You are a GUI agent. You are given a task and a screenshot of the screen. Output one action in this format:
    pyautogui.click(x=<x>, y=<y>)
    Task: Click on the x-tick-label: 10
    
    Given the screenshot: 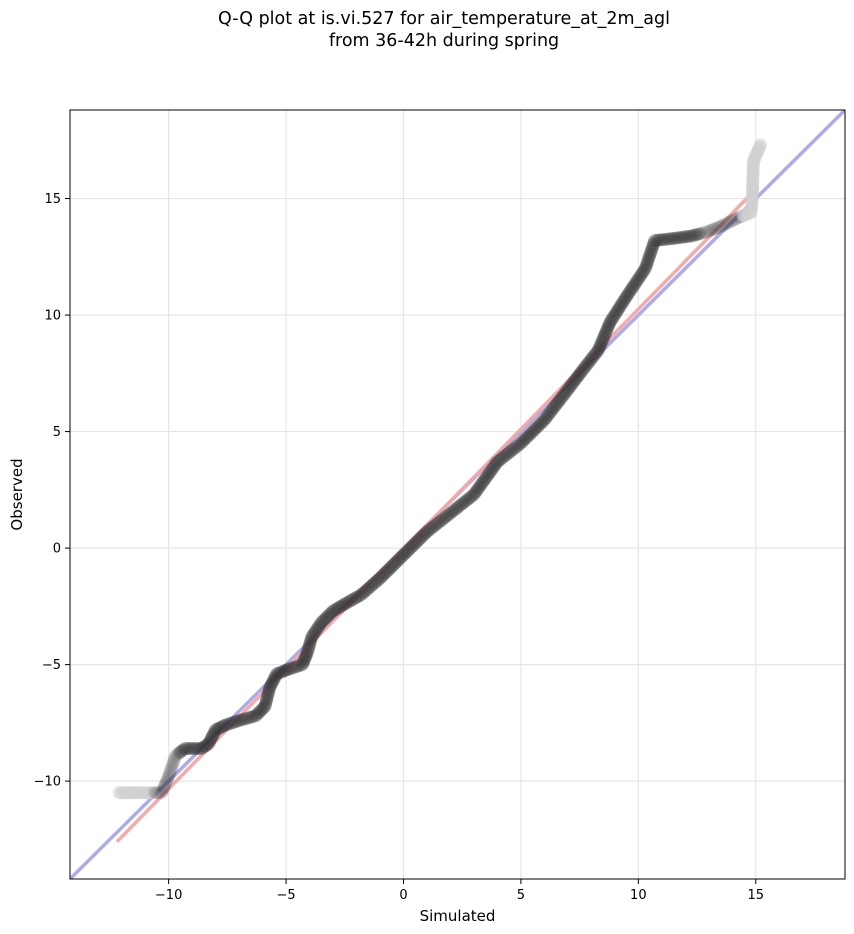 What is the action you would take?
    pyautogui.click(x=638, y=895)
    